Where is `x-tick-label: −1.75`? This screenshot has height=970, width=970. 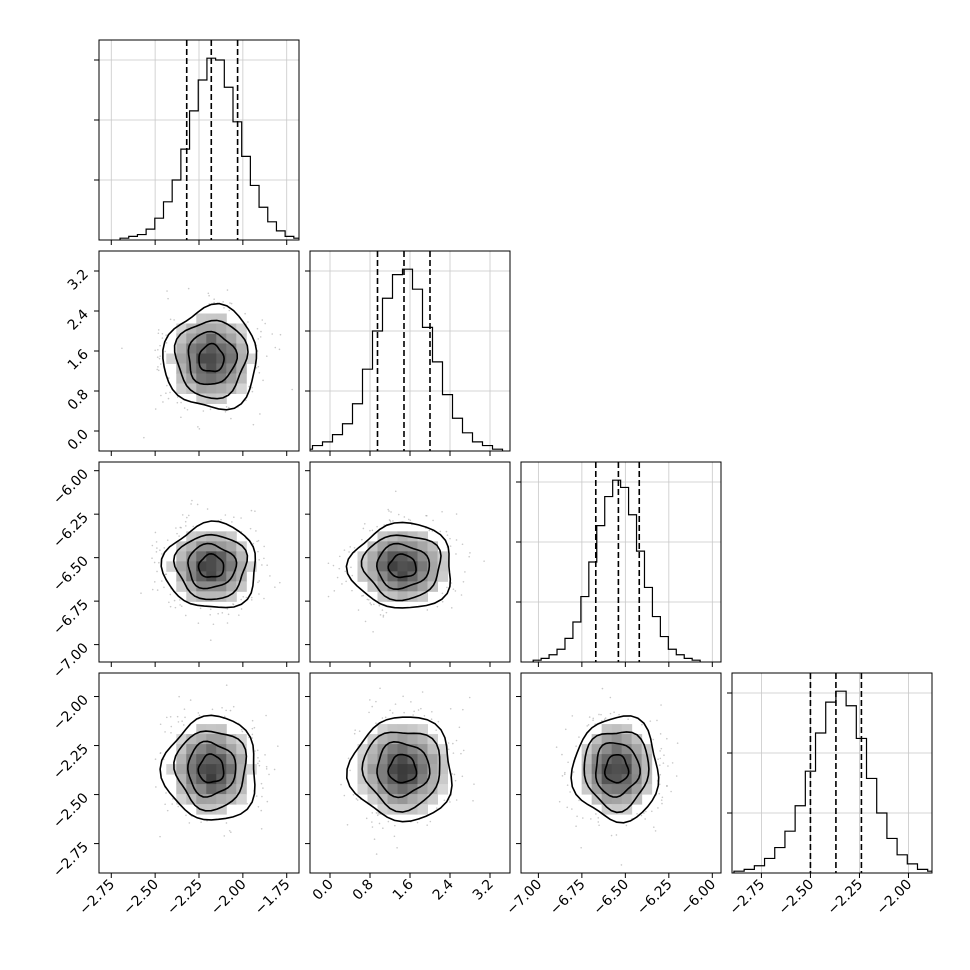 x-tick-label: −1.75 is located at coordinates (273, 898).